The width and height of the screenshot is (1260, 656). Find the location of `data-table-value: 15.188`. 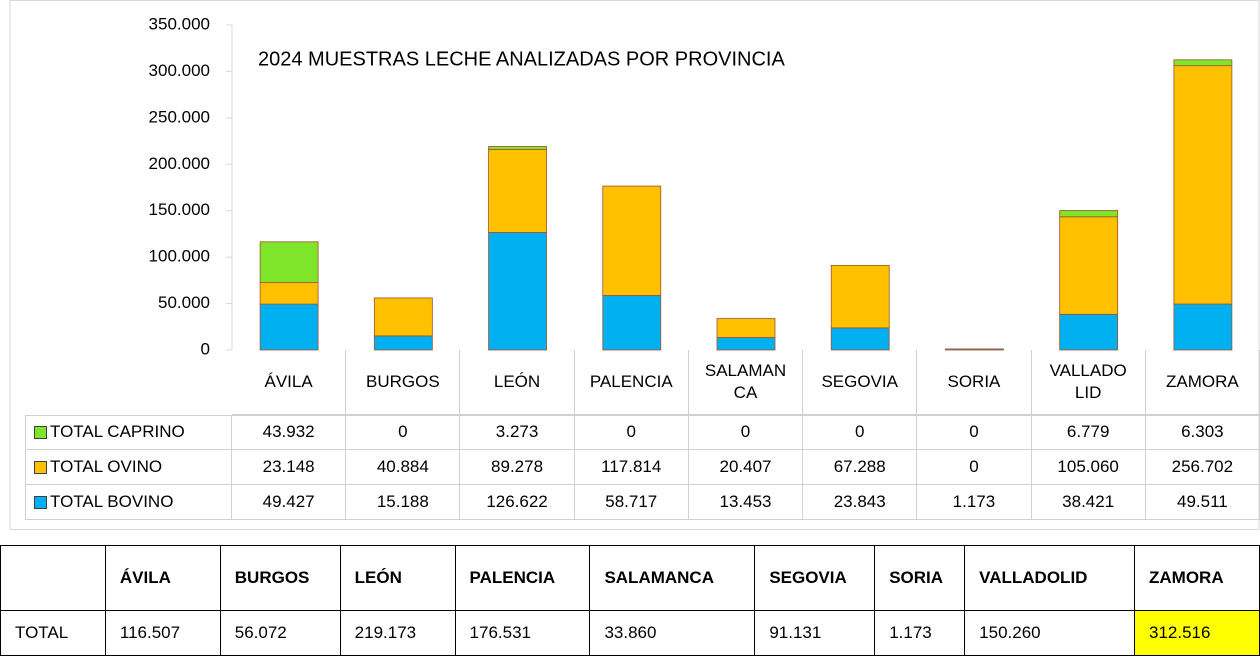

data-table-value: 15.188 is located at coordinates (403, 502).